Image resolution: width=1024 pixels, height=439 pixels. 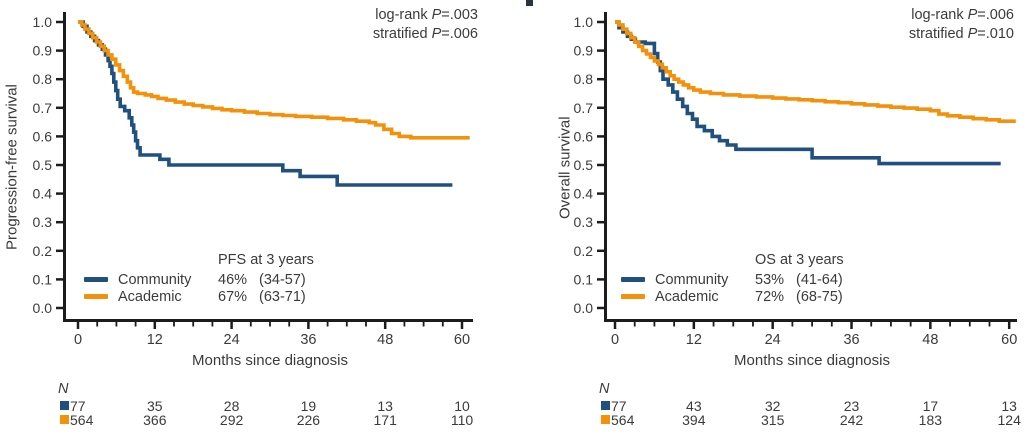 I want to click on confidence-interval: (41-64), so click(x=819, y=279).